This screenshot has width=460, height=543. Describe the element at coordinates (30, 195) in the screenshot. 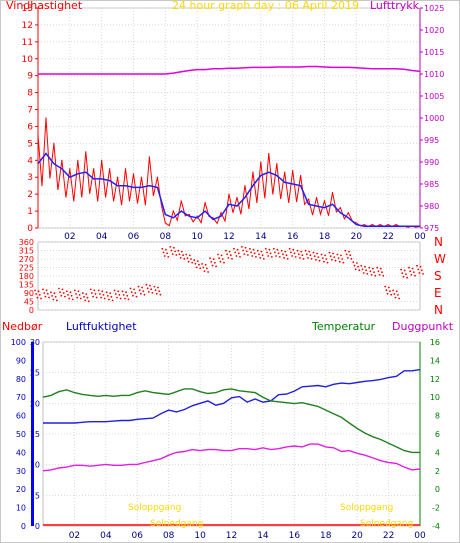

I see `wind-speed-tick-label: 2` at that location.